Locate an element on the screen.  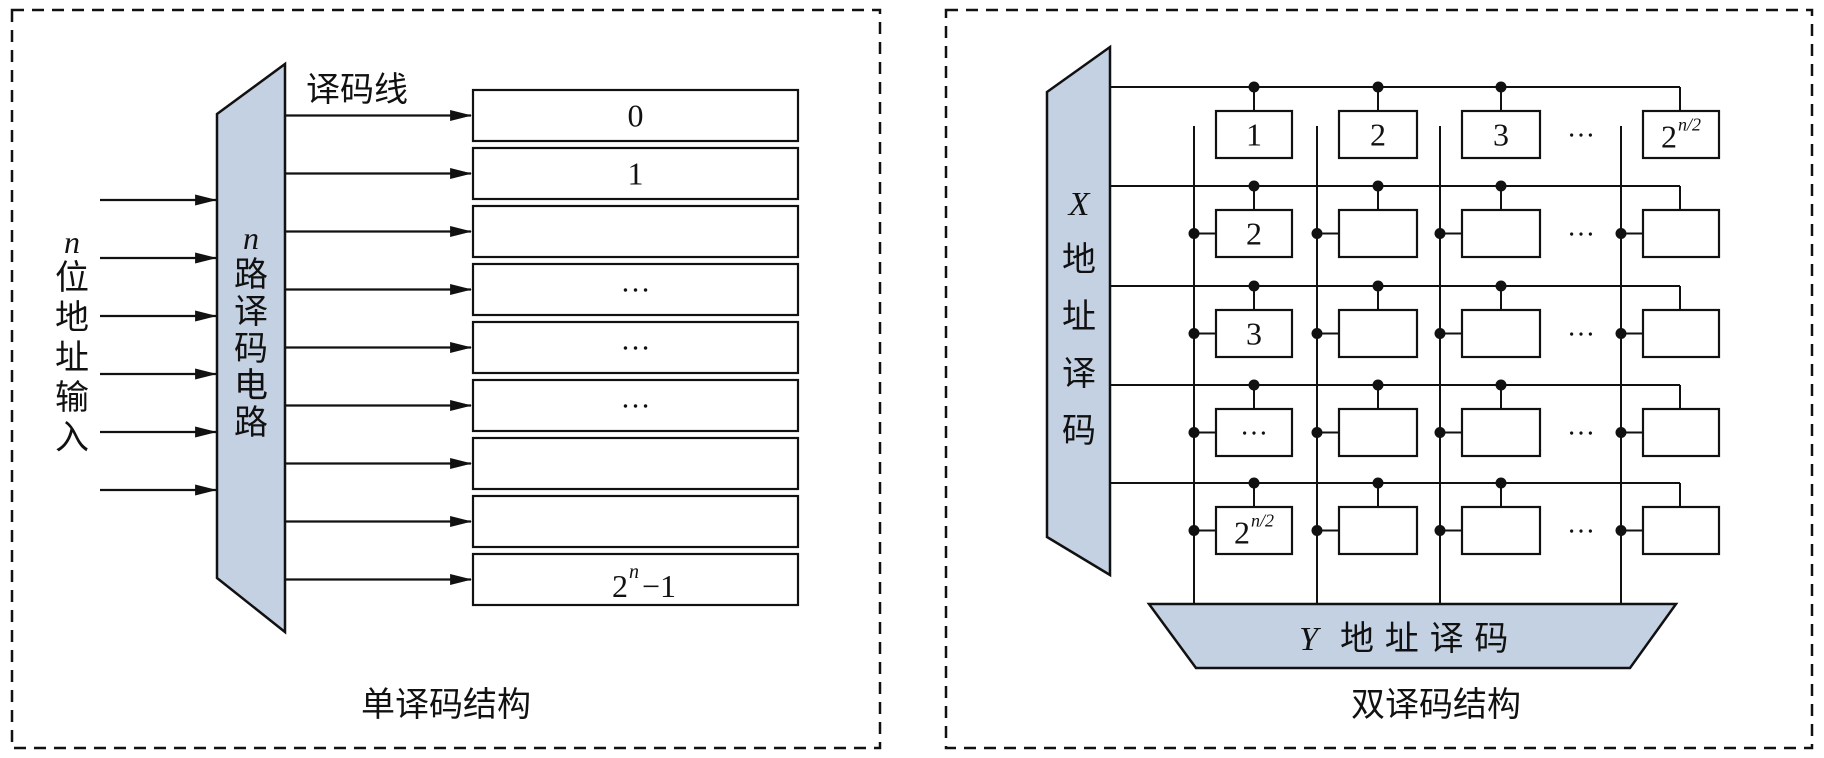
input-label-char: 址 is located at coordinates (72, 358).